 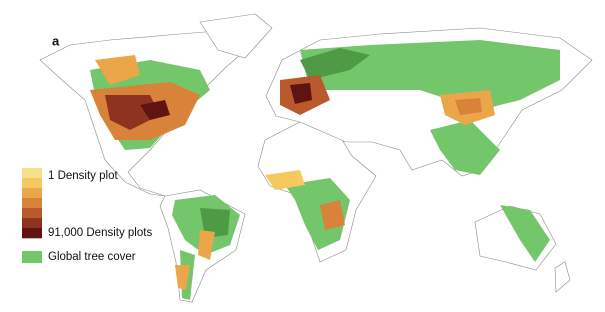 What do you see at coordinates (56, 40) in the screenshot?
I see `panel-label: a` at bounding box center [56, 40].